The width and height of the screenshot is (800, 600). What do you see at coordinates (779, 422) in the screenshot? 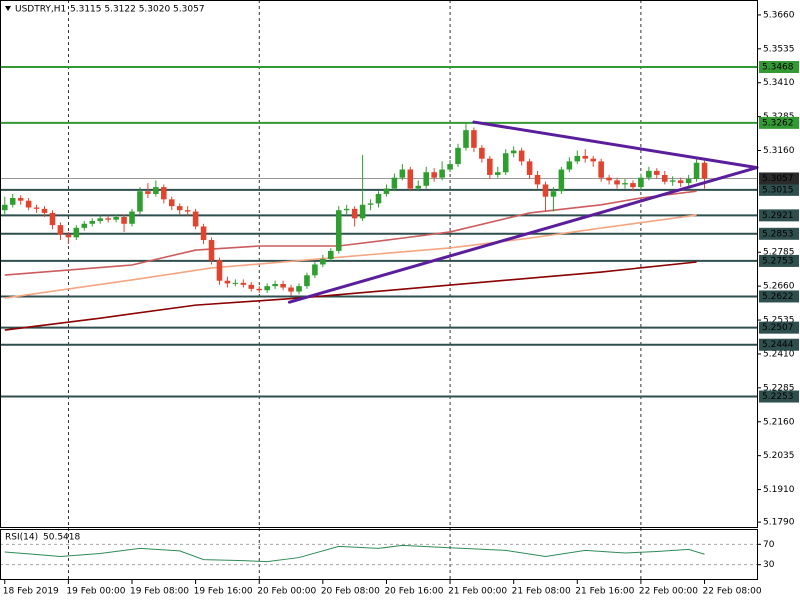
I see `y-tick-label: 5.2160` at bounding box center [779, 422].